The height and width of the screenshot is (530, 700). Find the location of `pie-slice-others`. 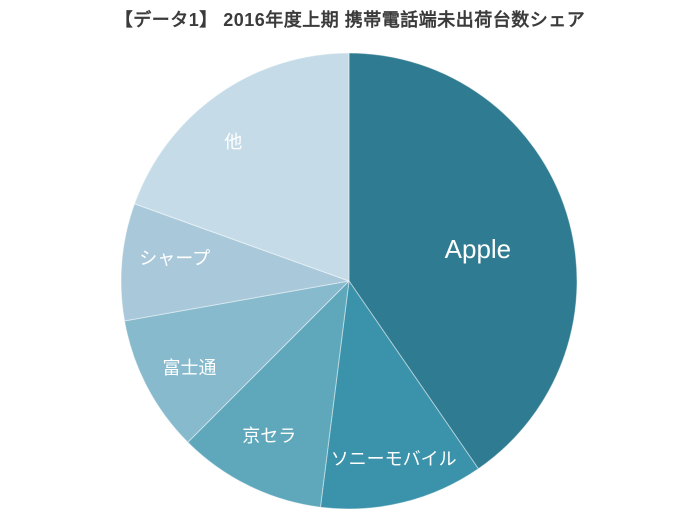

pie-slice-others is located at coordinates (241, 167).